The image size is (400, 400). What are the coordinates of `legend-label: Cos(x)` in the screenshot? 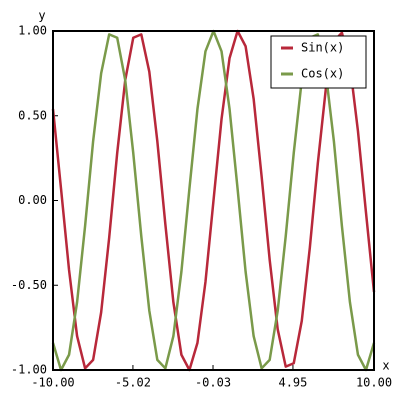 It's located at (322, 74).